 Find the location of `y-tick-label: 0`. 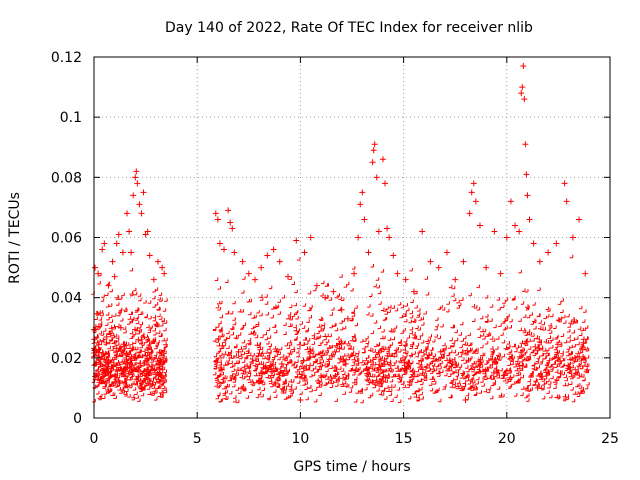

y-tick-label: 0 is located at coordinates (77, 419).